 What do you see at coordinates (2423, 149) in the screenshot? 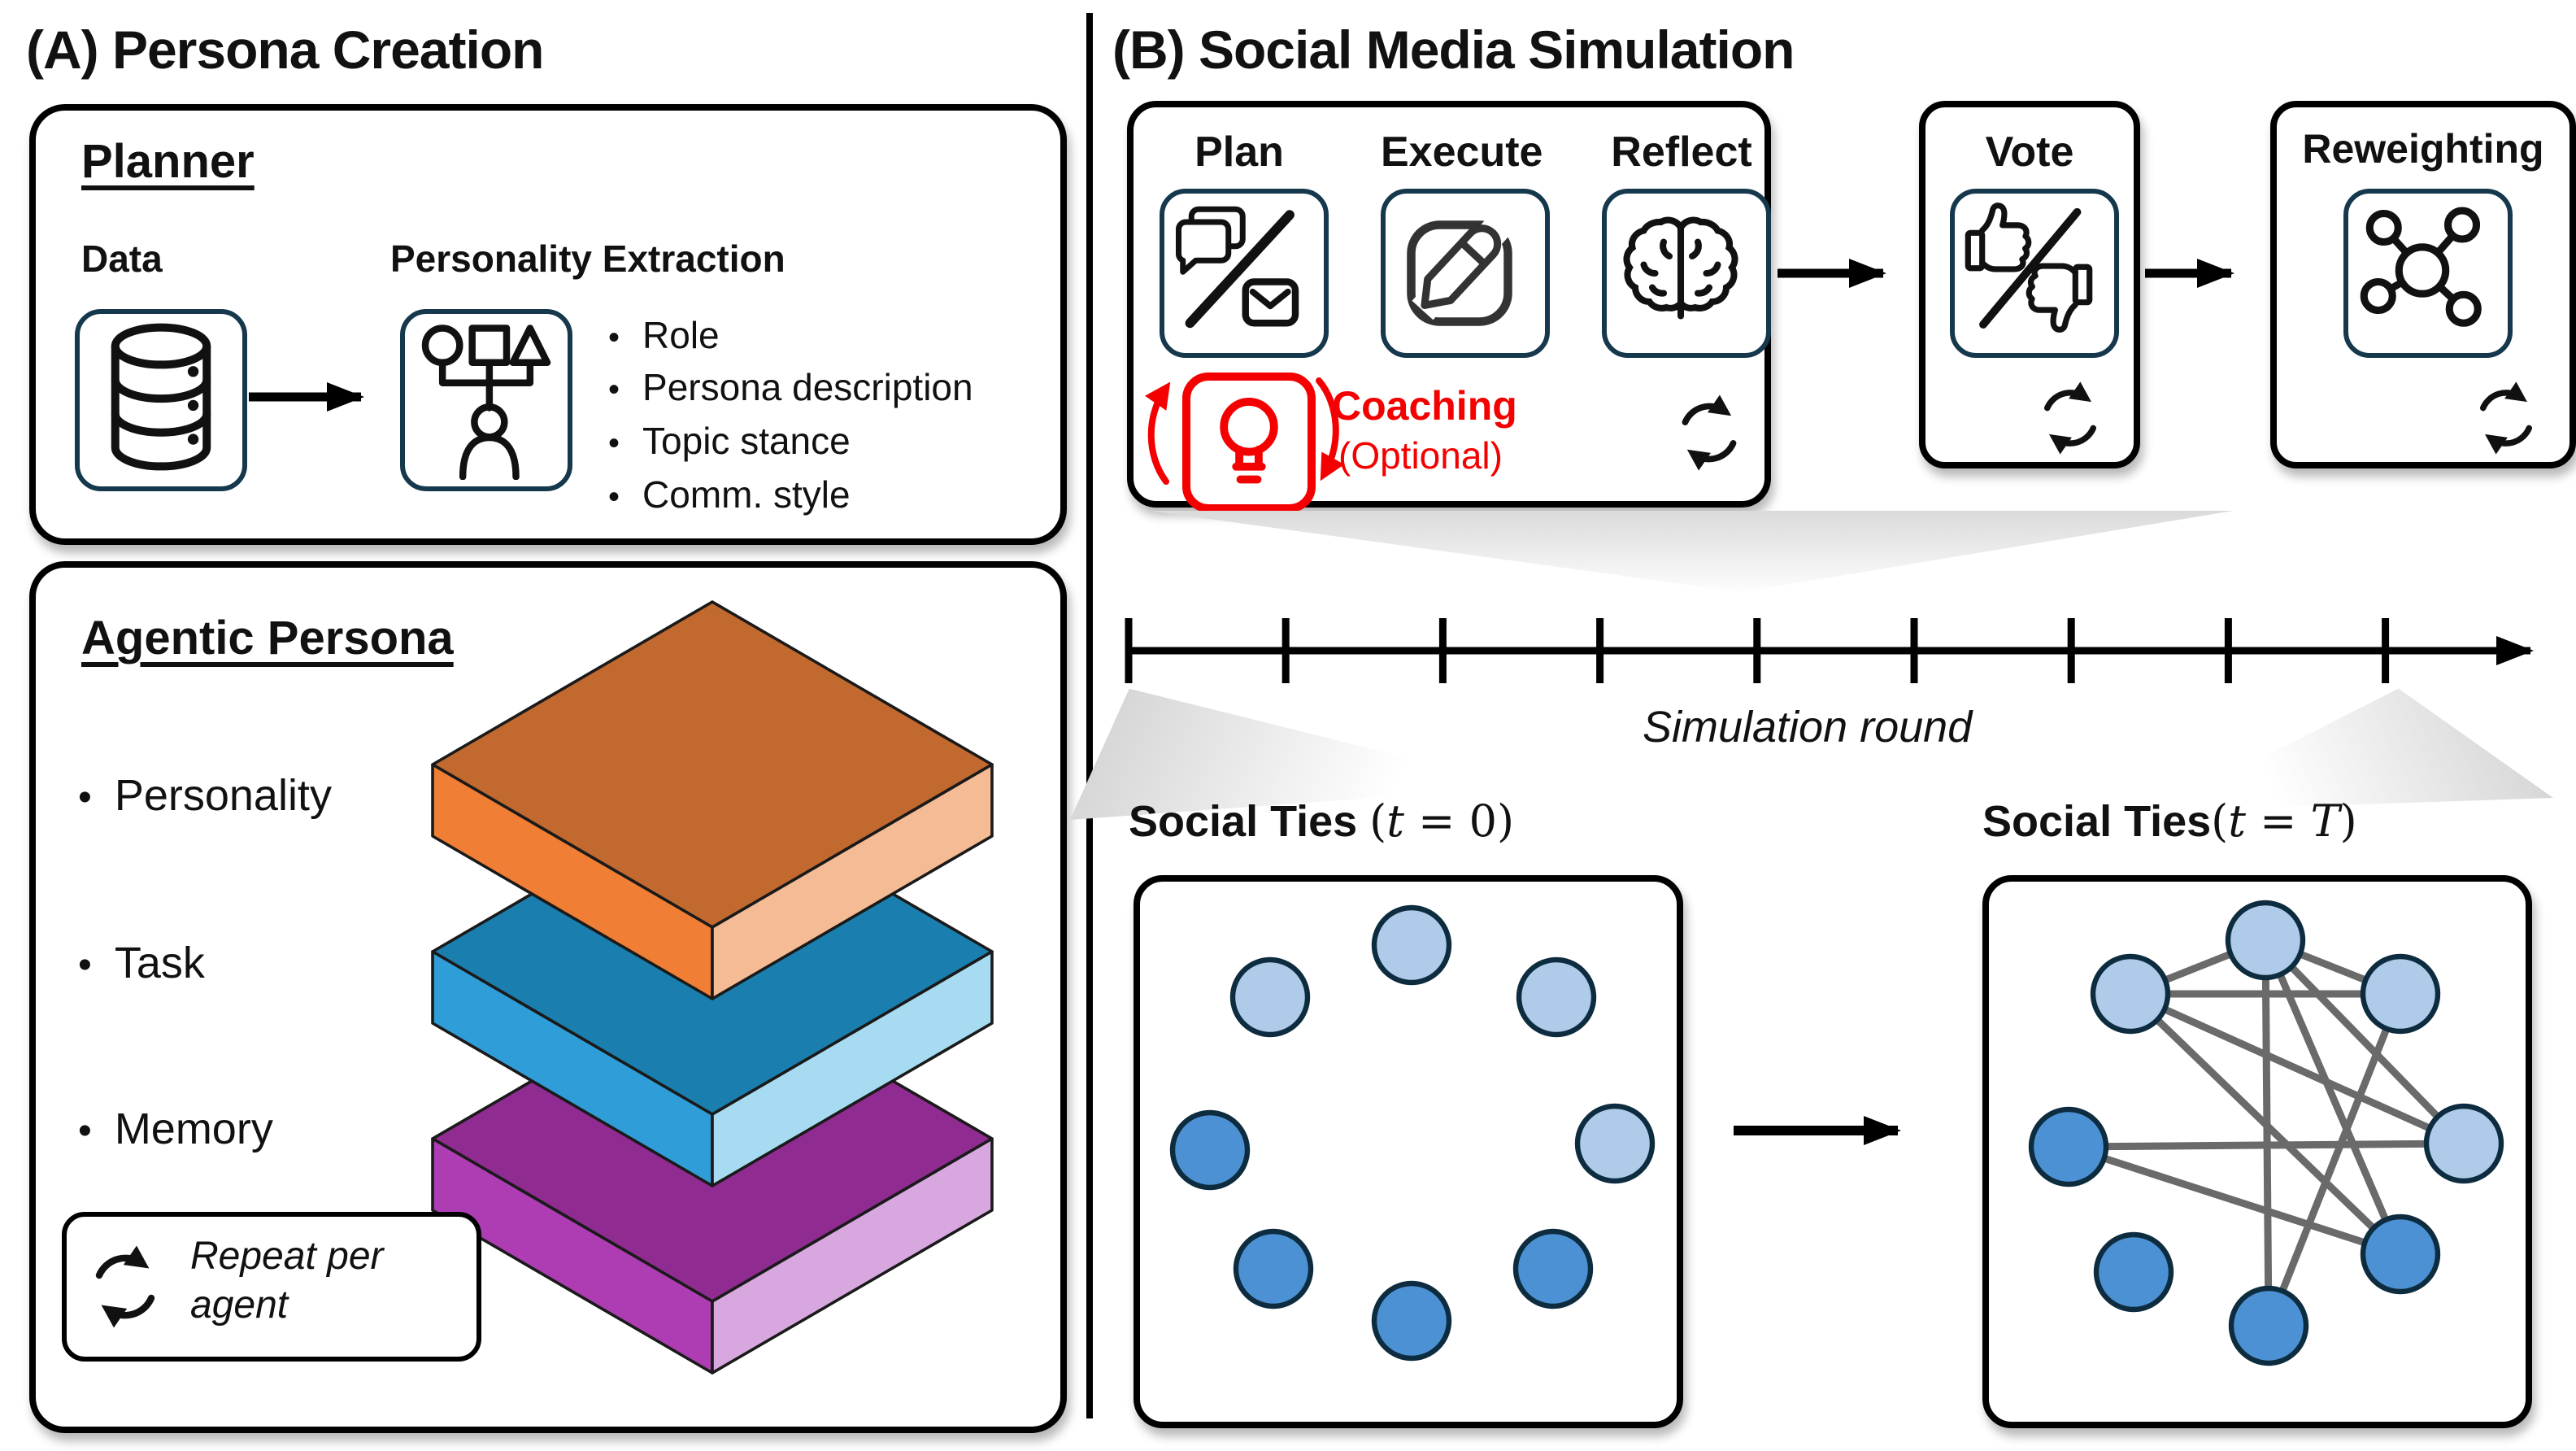
I see `reweighting-label: Reweighting` at bounding box center [2423, 149].